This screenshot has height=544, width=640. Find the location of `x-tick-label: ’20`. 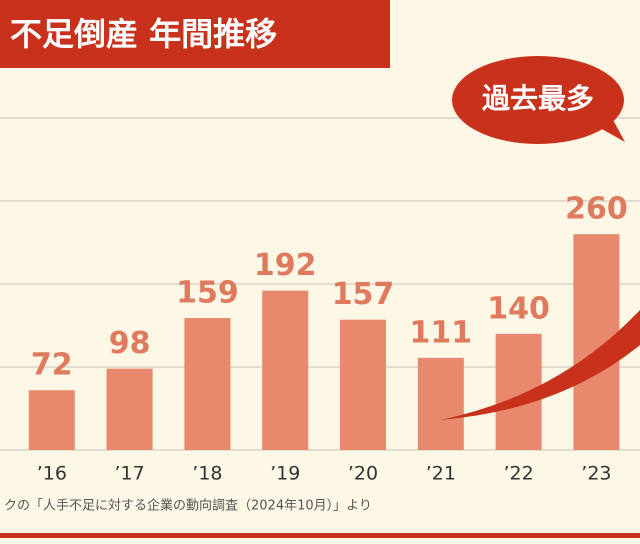

x-tick-label: ’20 is located at coordinates (363, 474).